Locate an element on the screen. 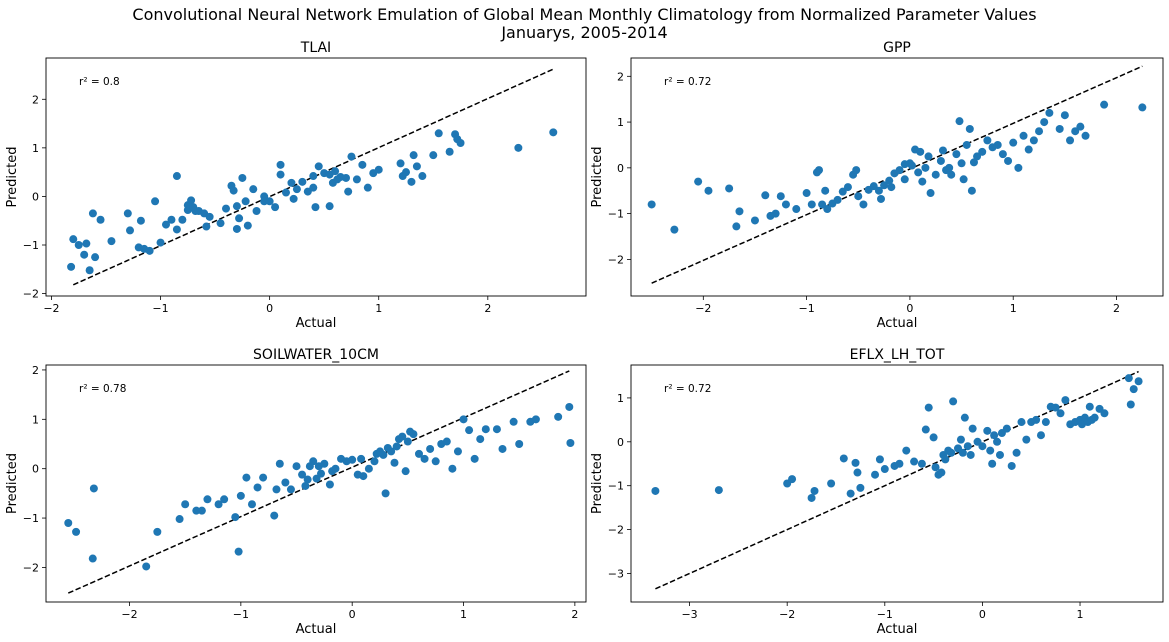 This screenshot has width=1169, height=642. x-tick-label: 1 is located at coordinates (1080, 614).